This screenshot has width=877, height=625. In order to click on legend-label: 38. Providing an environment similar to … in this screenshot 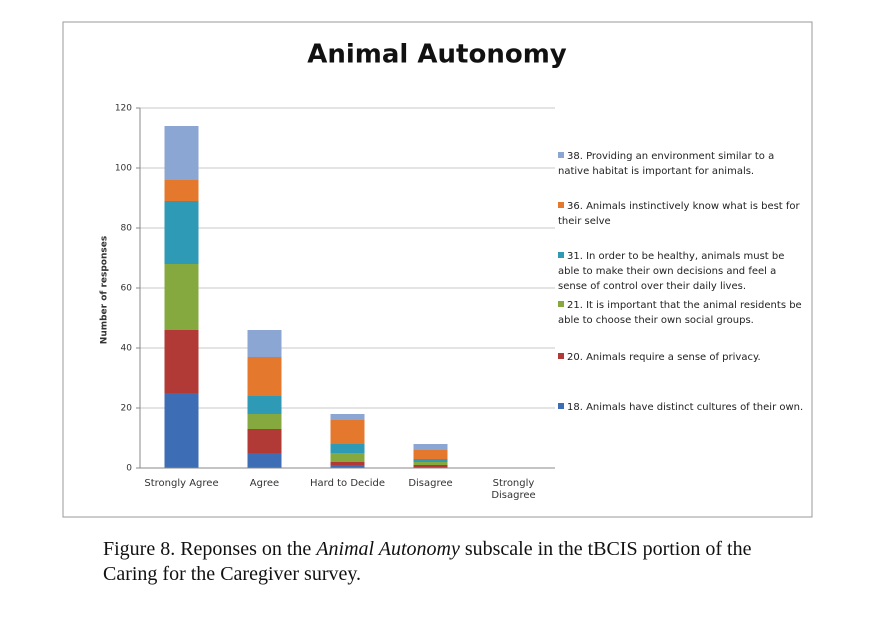, I will do `click(666, 164)`.